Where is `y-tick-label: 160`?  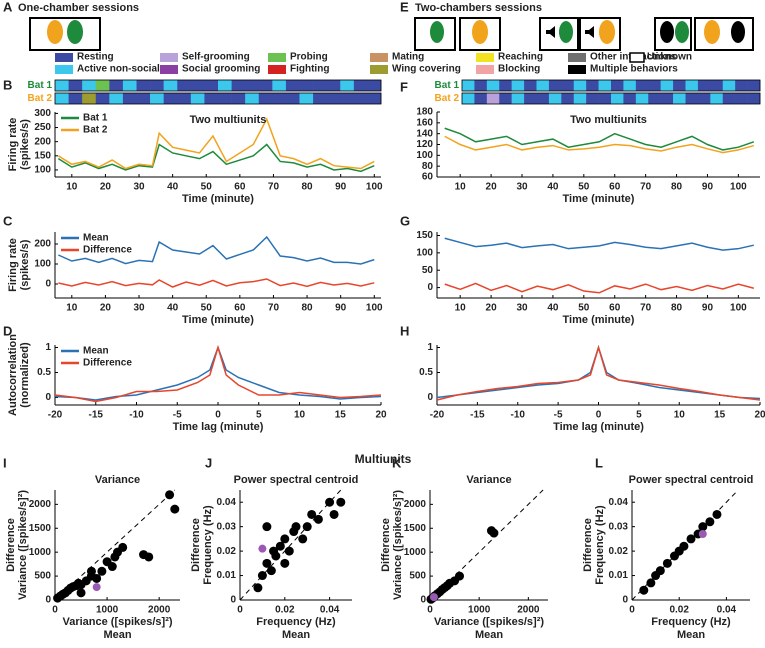 y-tick-label: 160 is located at coordinates (424, 122).